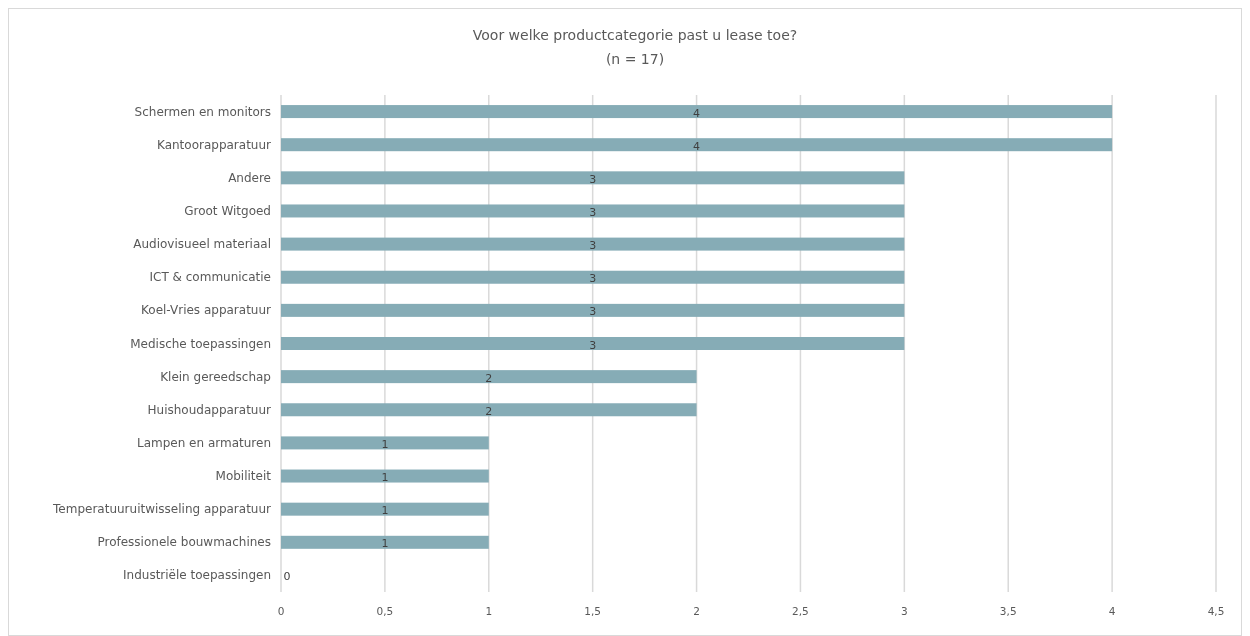  What do you see at coordinates (209, 409) in the screenshot?
I see `y-tick-label: Huishoudapparatuur` at bounding box center [209, 409].